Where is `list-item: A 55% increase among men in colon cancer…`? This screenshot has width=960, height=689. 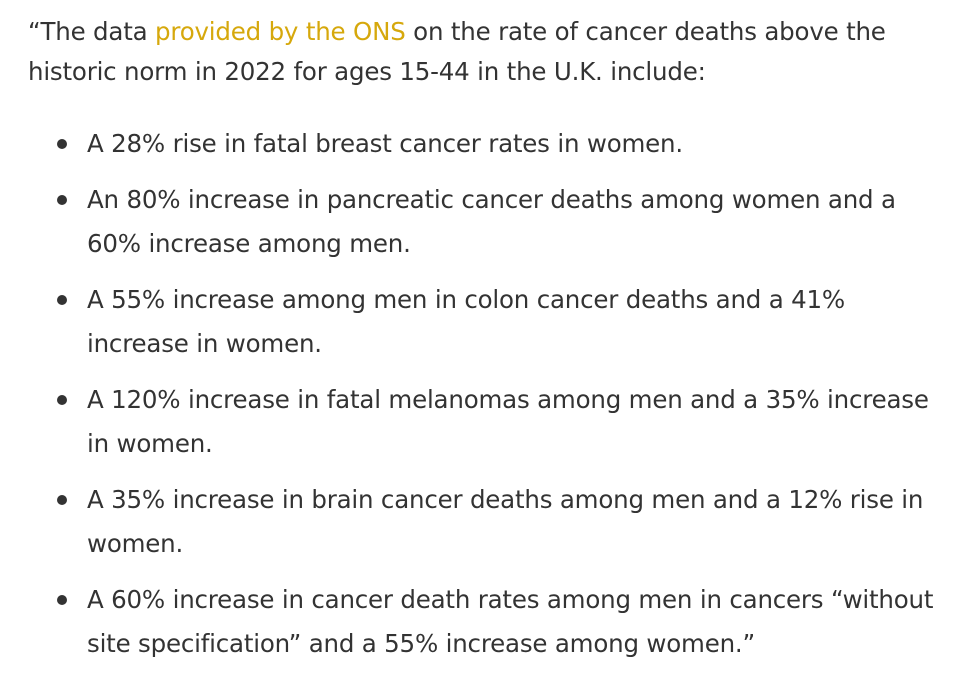
list-item: A 55% increase among men in colon cancer… is located at coordinates (483, 322).